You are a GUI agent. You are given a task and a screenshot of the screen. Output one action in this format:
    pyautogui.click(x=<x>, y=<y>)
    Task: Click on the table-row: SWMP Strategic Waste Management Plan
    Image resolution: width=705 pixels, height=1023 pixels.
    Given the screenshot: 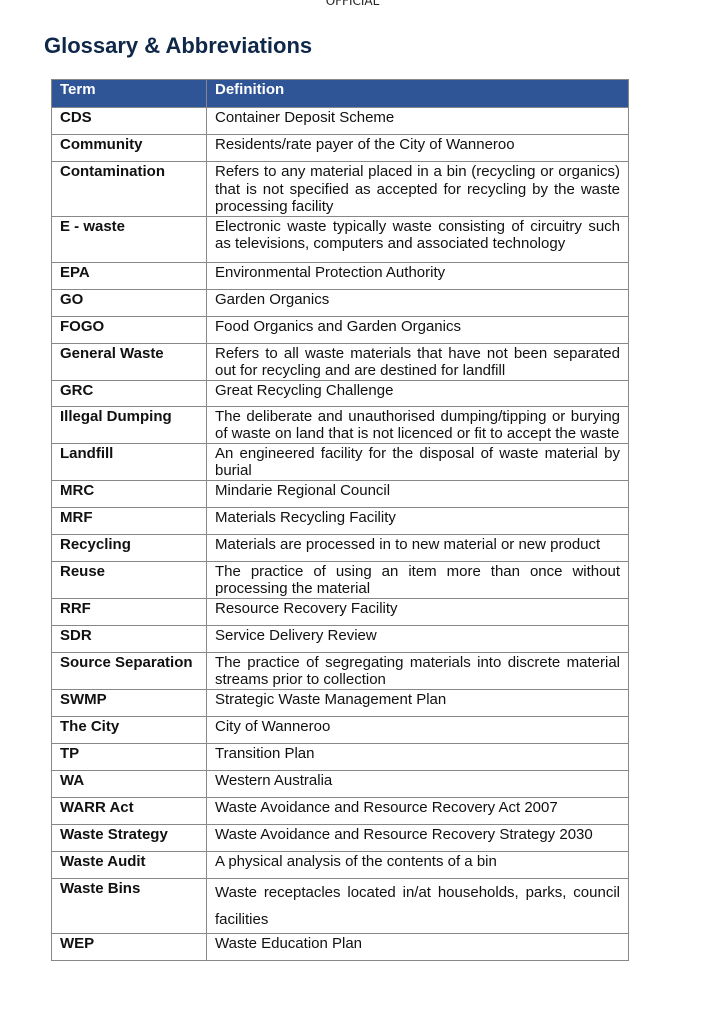 What is the action you would take?
    pyautogui.click(x=340, y=702)
    